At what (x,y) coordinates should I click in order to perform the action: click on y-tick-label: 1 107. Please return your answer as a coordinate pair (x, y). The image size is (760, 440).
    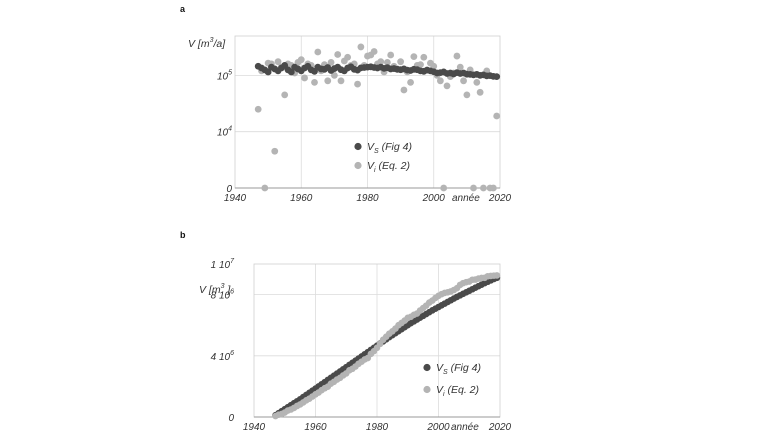
    Looking at the image, I should click on (223, 264).